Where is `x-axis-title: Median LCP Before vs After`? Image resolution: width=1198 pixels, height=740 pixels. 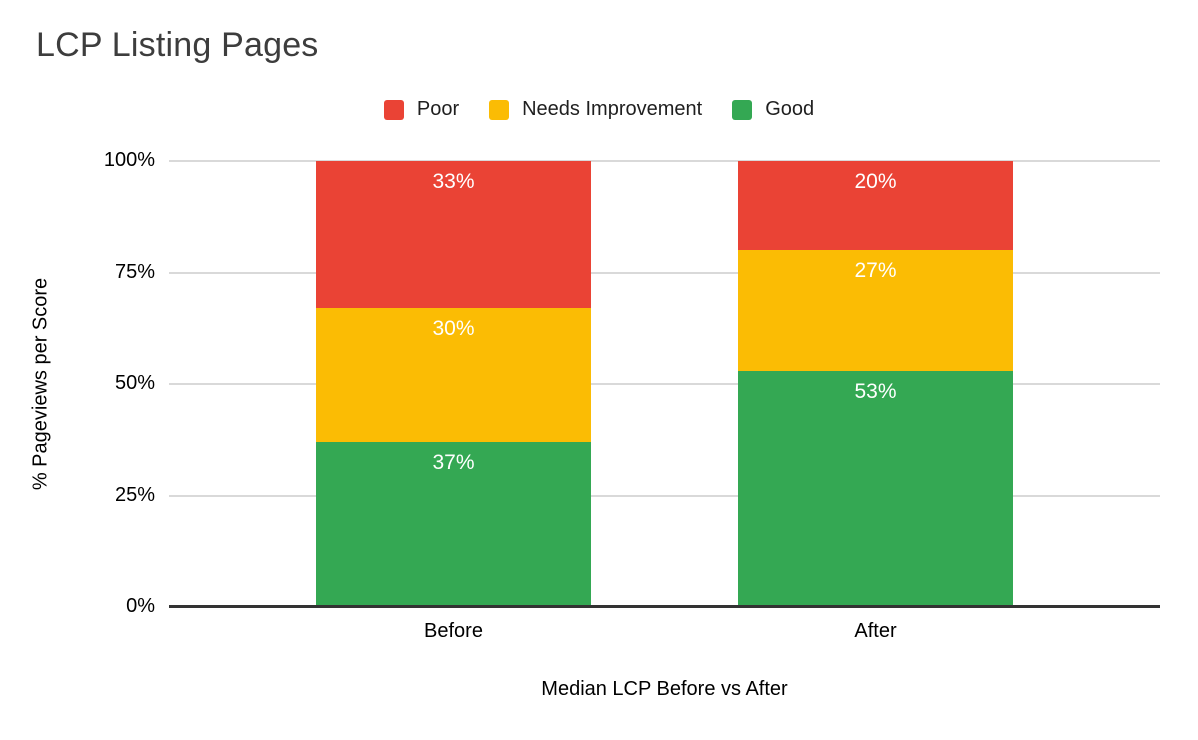 x-axis-title: Median LCP Before vs After is located at coordinates (664, 689).